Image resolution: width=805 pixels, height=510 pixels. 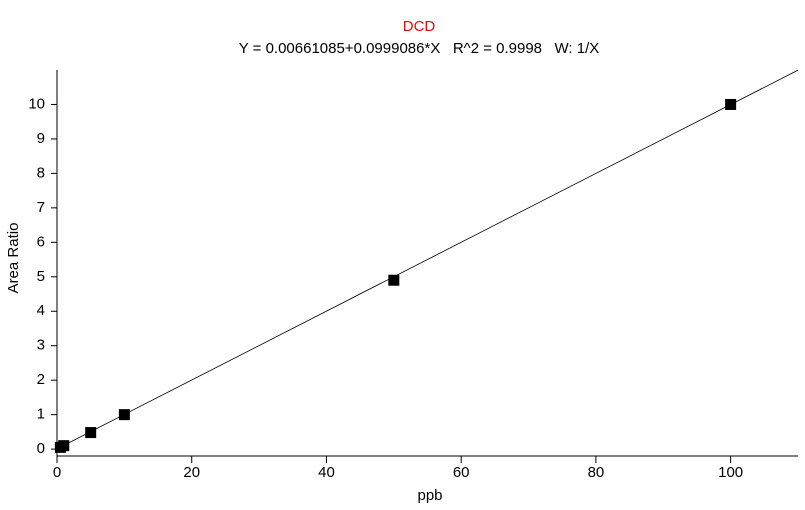 What do you see at coordinates (730, 472) in the screenshot?
I see `x-tick-label: 100` at bounding box center [730, 472].